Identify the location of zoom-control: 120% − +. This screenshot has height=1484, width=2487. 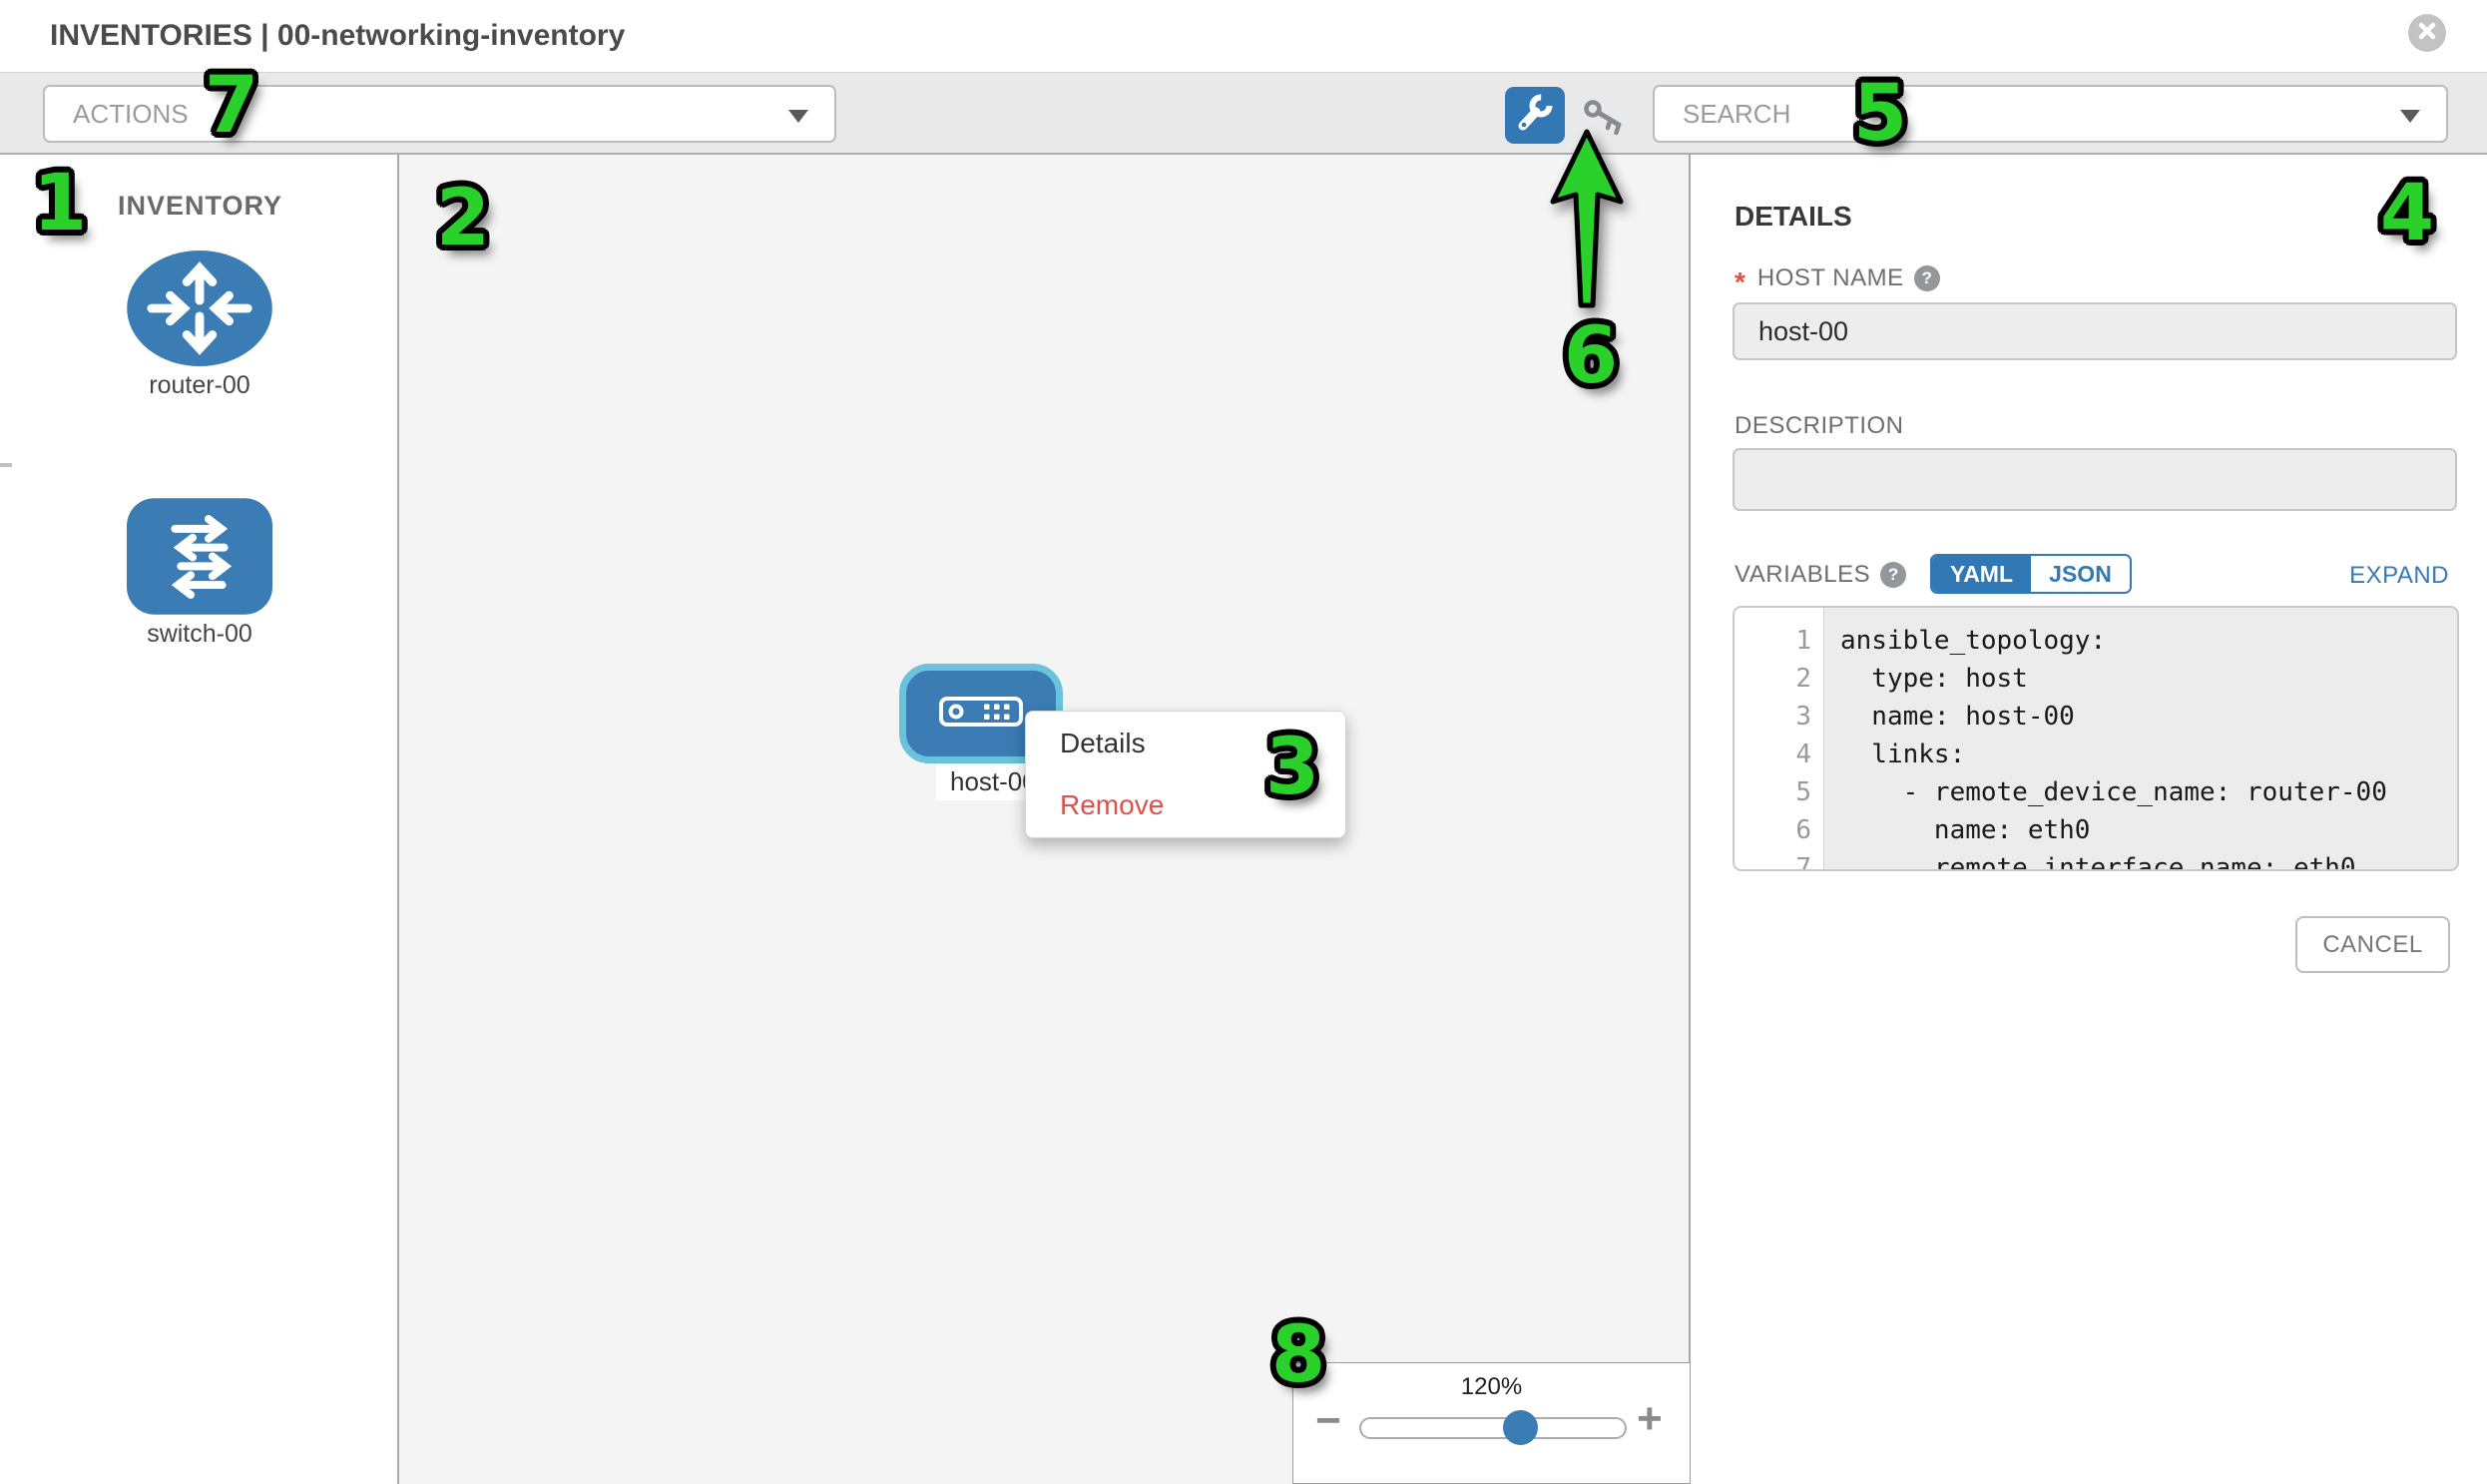
(1491, 1423).